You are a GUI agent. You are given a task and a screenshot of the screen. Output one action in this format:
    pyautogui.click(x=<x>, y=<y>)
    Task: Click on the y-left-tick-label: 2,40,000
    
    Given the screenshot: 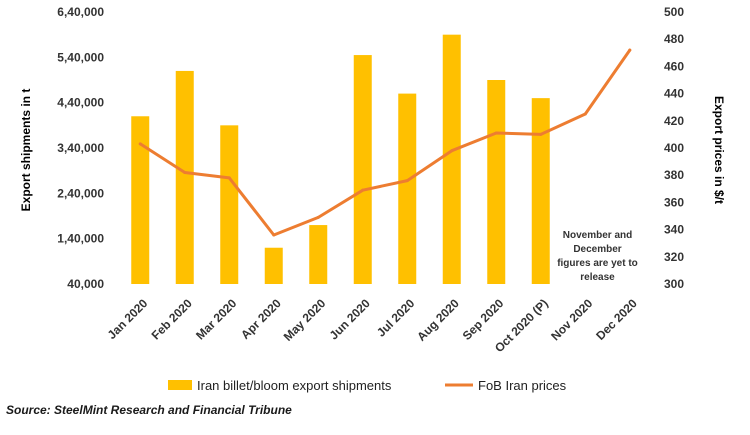 What is the action you would take?
    pyautogui.click(x=80, y=193)
    